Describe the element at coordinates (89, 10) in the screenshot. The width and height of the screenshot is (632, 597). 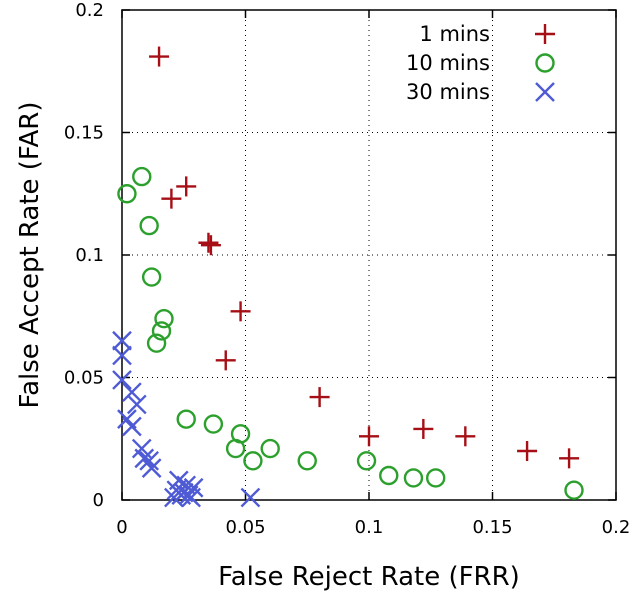
I see `y-tick-label: 0.2` at that location.